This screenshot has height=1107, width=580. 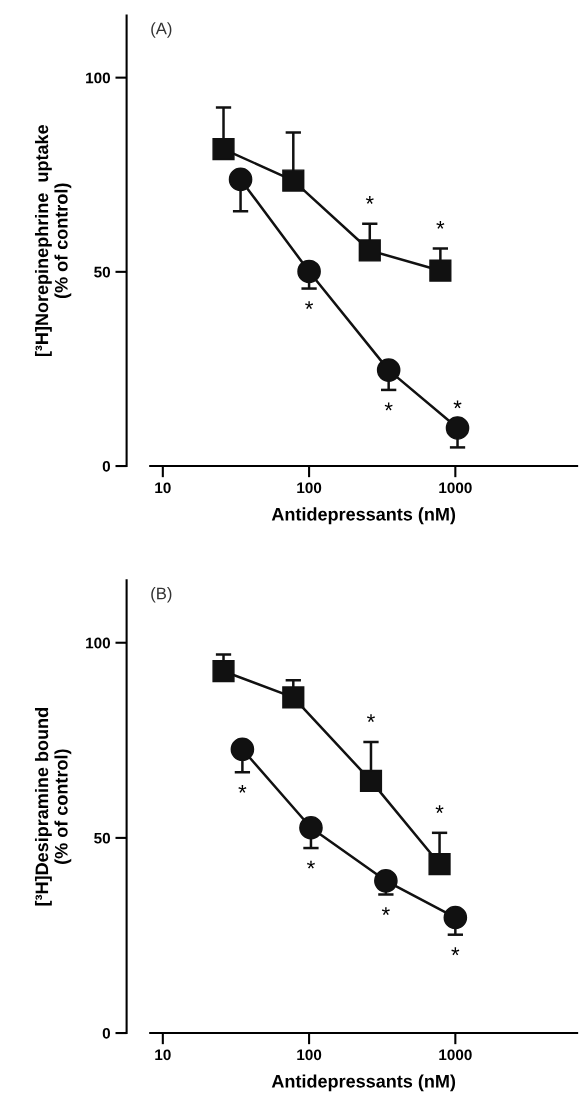 I want to click on y-axis-title: [³H]Desipramine bound (% of control), so click(x=53, y=807).